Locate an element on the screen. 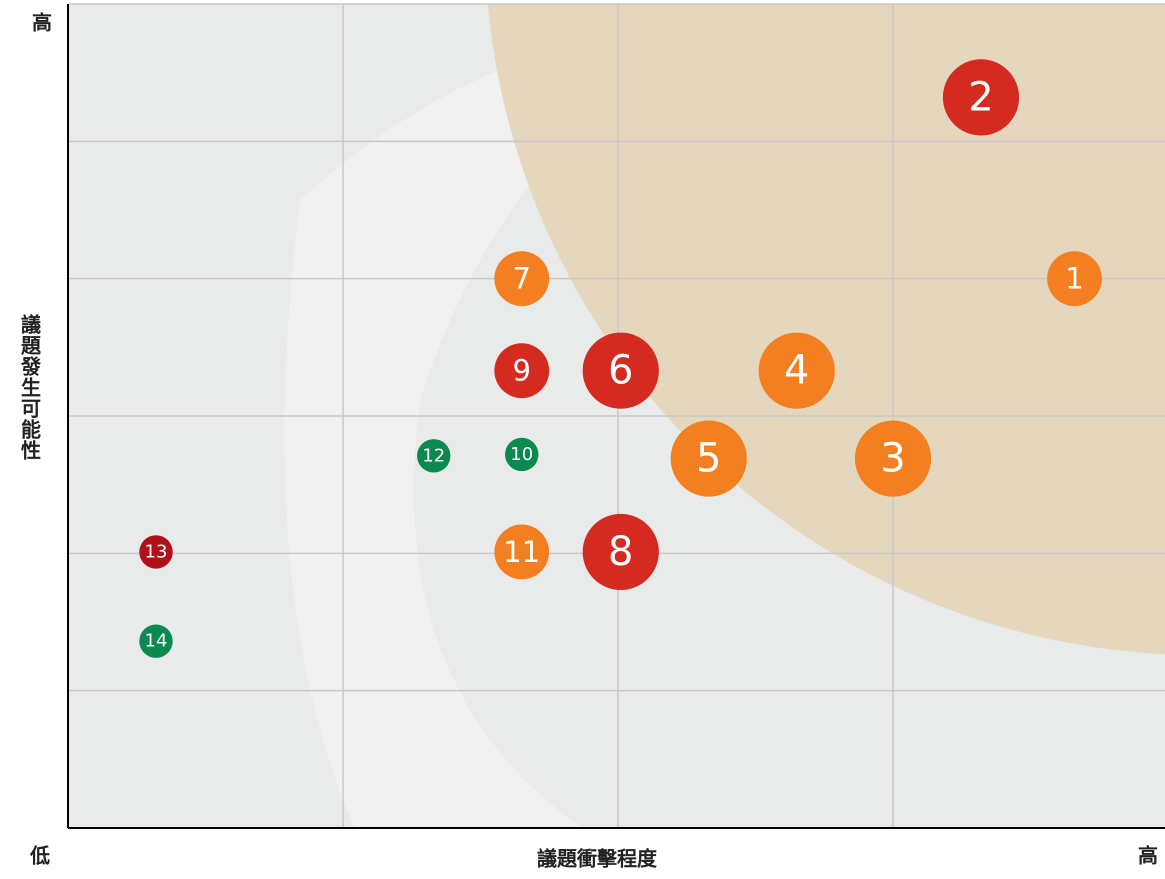 This screenshot has height=879, width=1165. y-axis-label: 議題發生可能性 is located at coordinates (30, 387).